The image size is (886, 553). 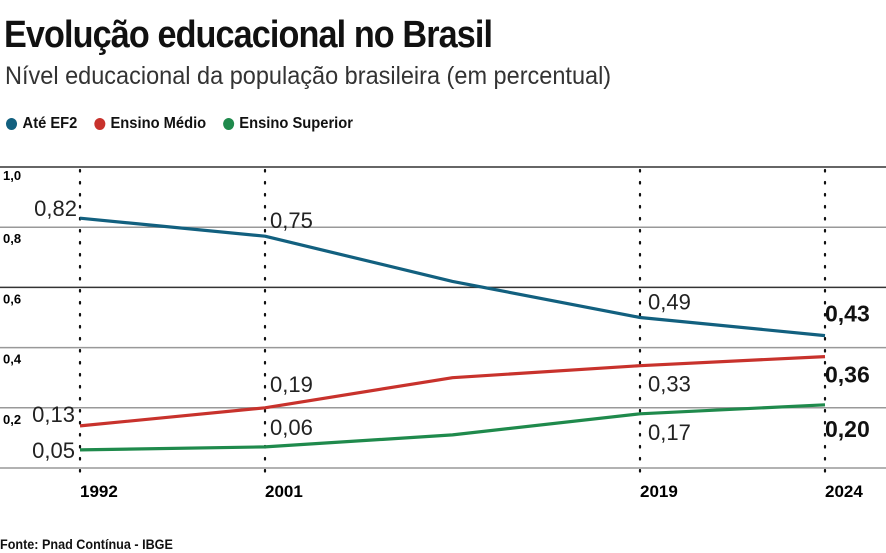 What do you see at coordinates (50, 123) in the screenshot?
I see `legend-label: Até EF2` at bounding box center [50, 123].